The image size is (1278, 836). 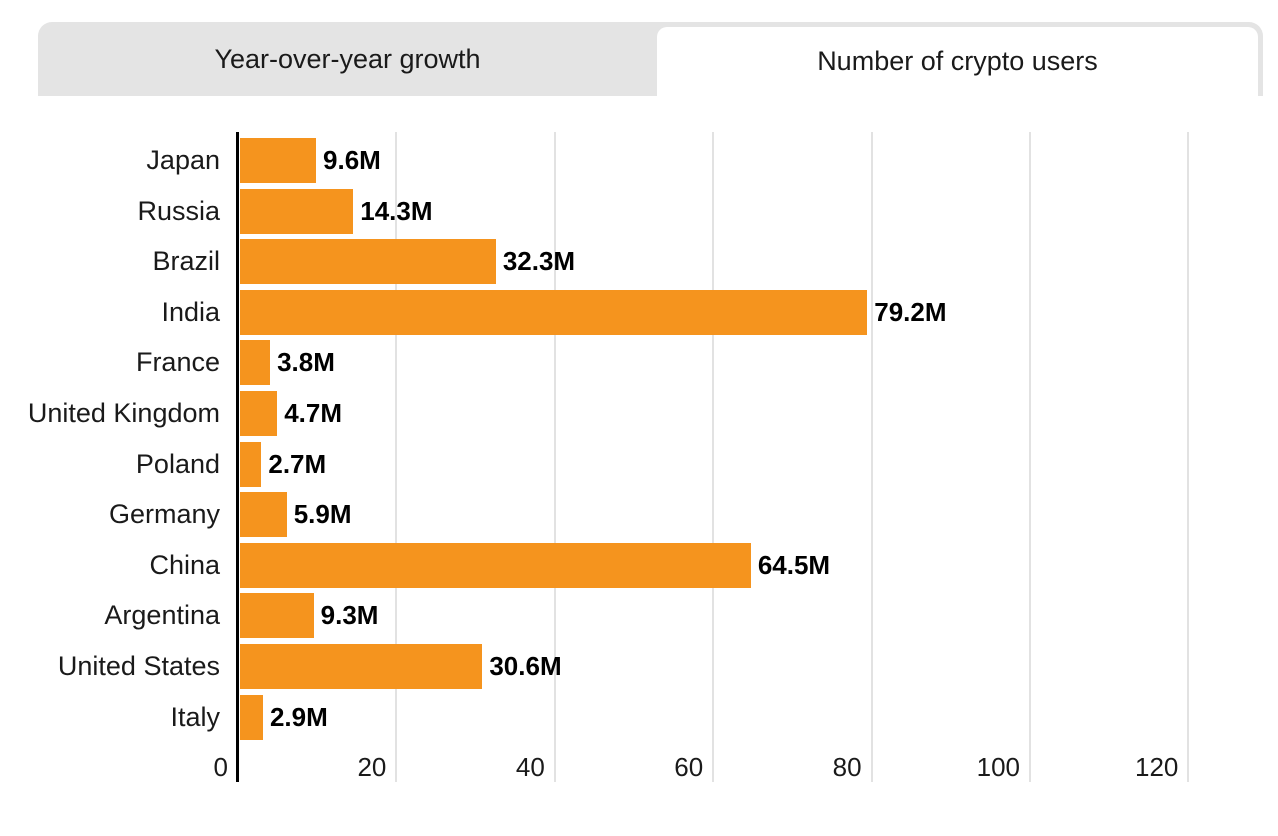 I want to click on tab-number-of-crypto-users: Number of crypto users, so click(x=957, y=61).